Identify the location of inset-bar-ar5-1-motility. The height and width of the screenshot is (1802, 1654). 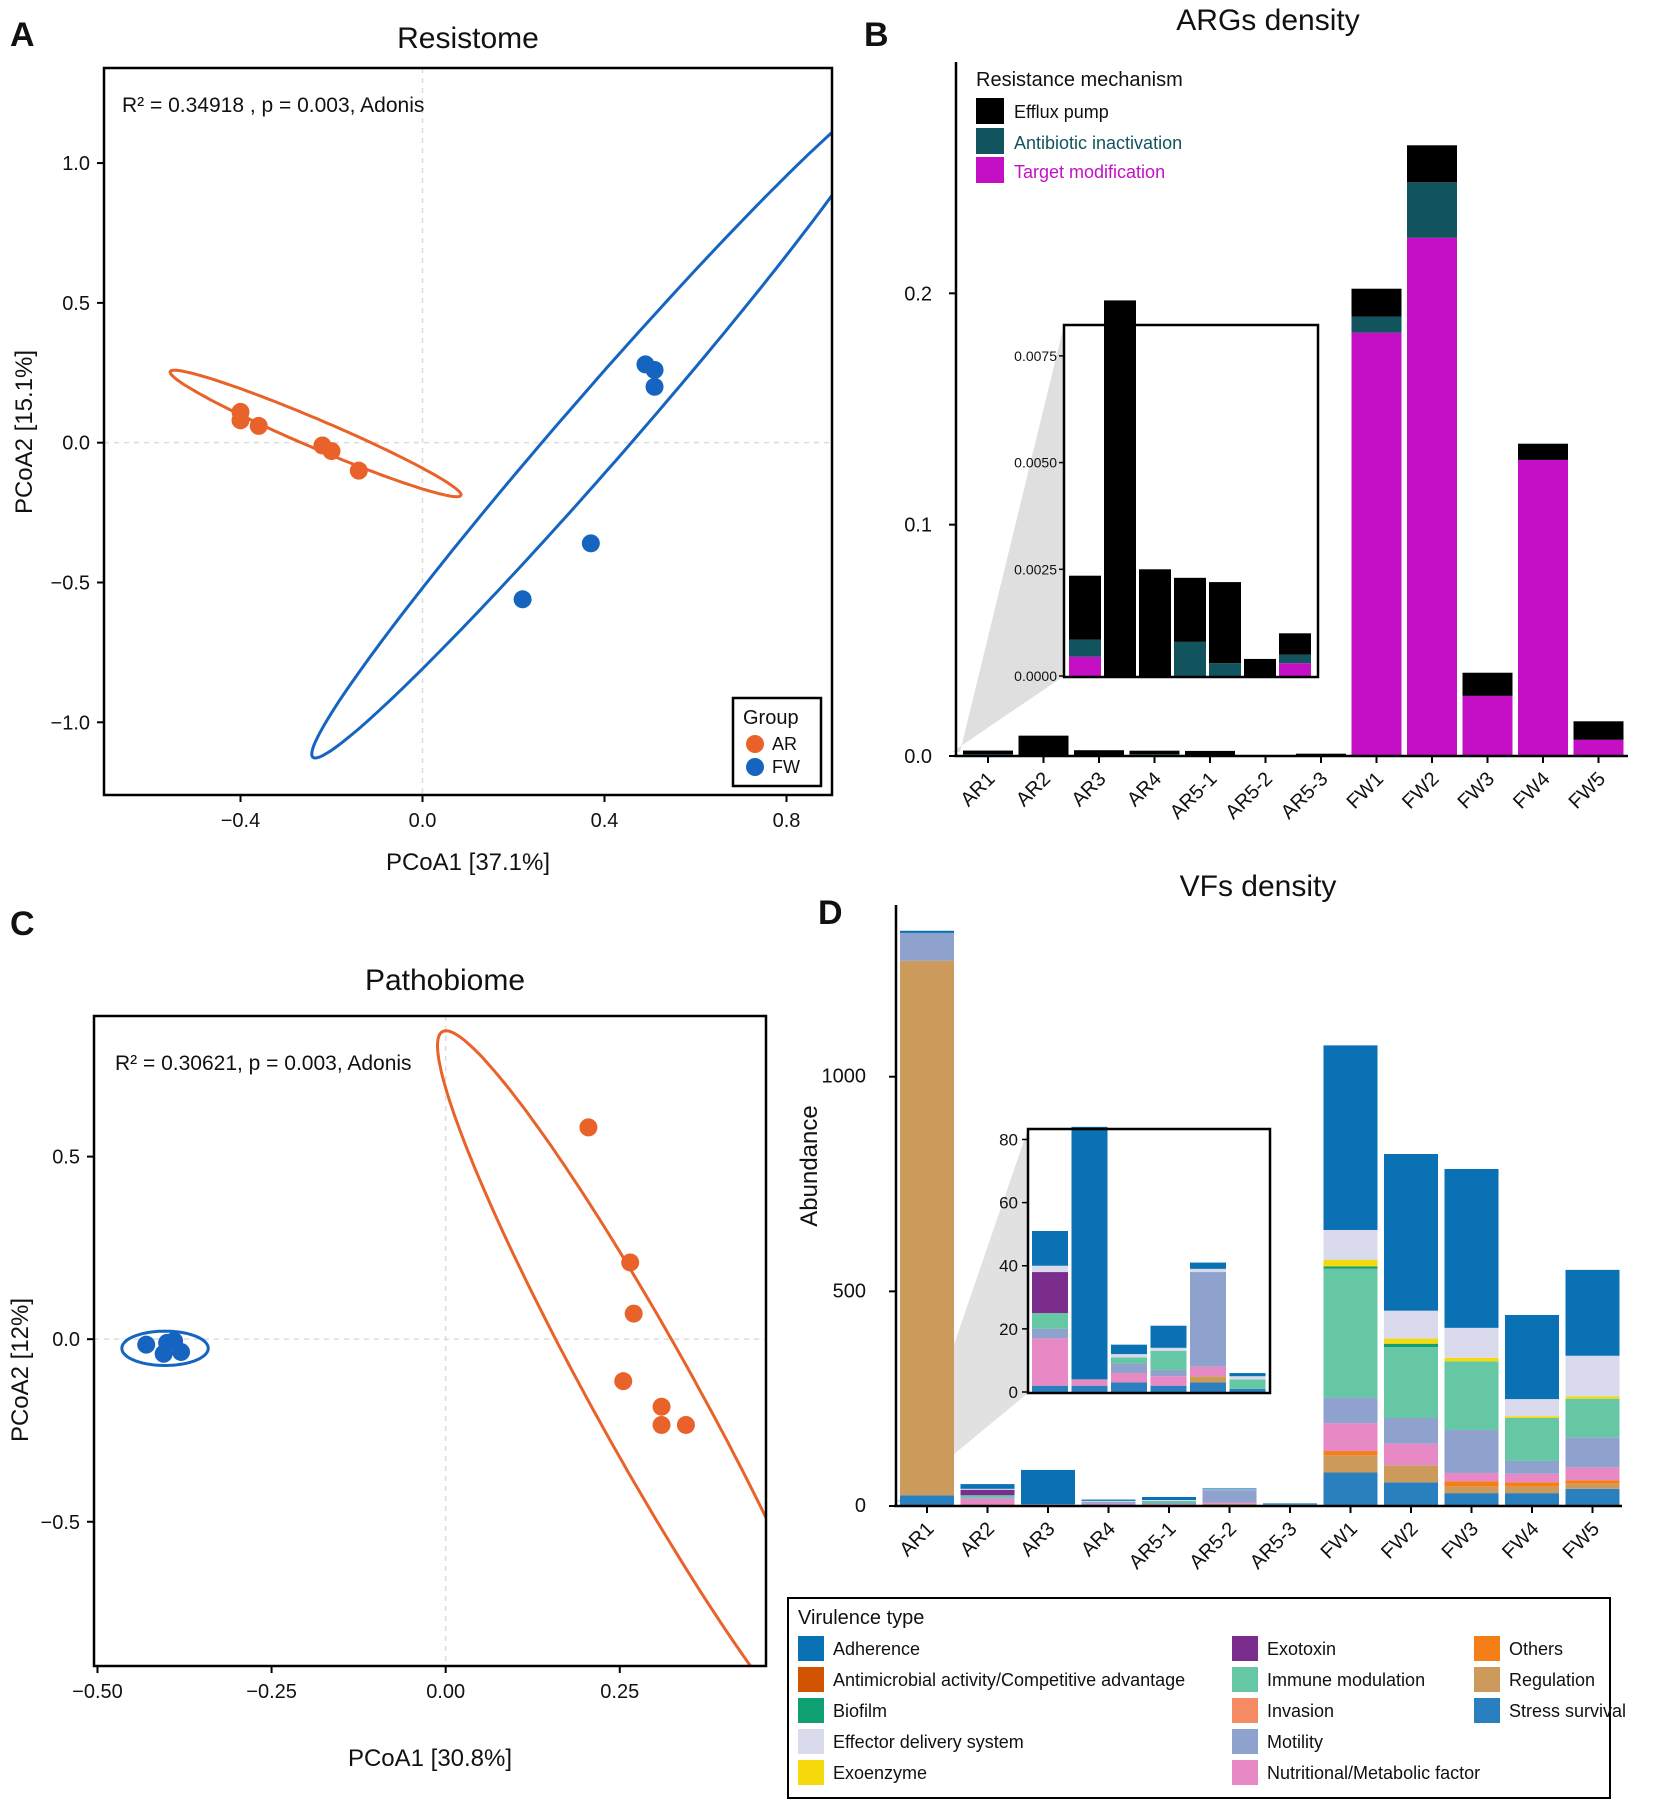
(1168, 1373).